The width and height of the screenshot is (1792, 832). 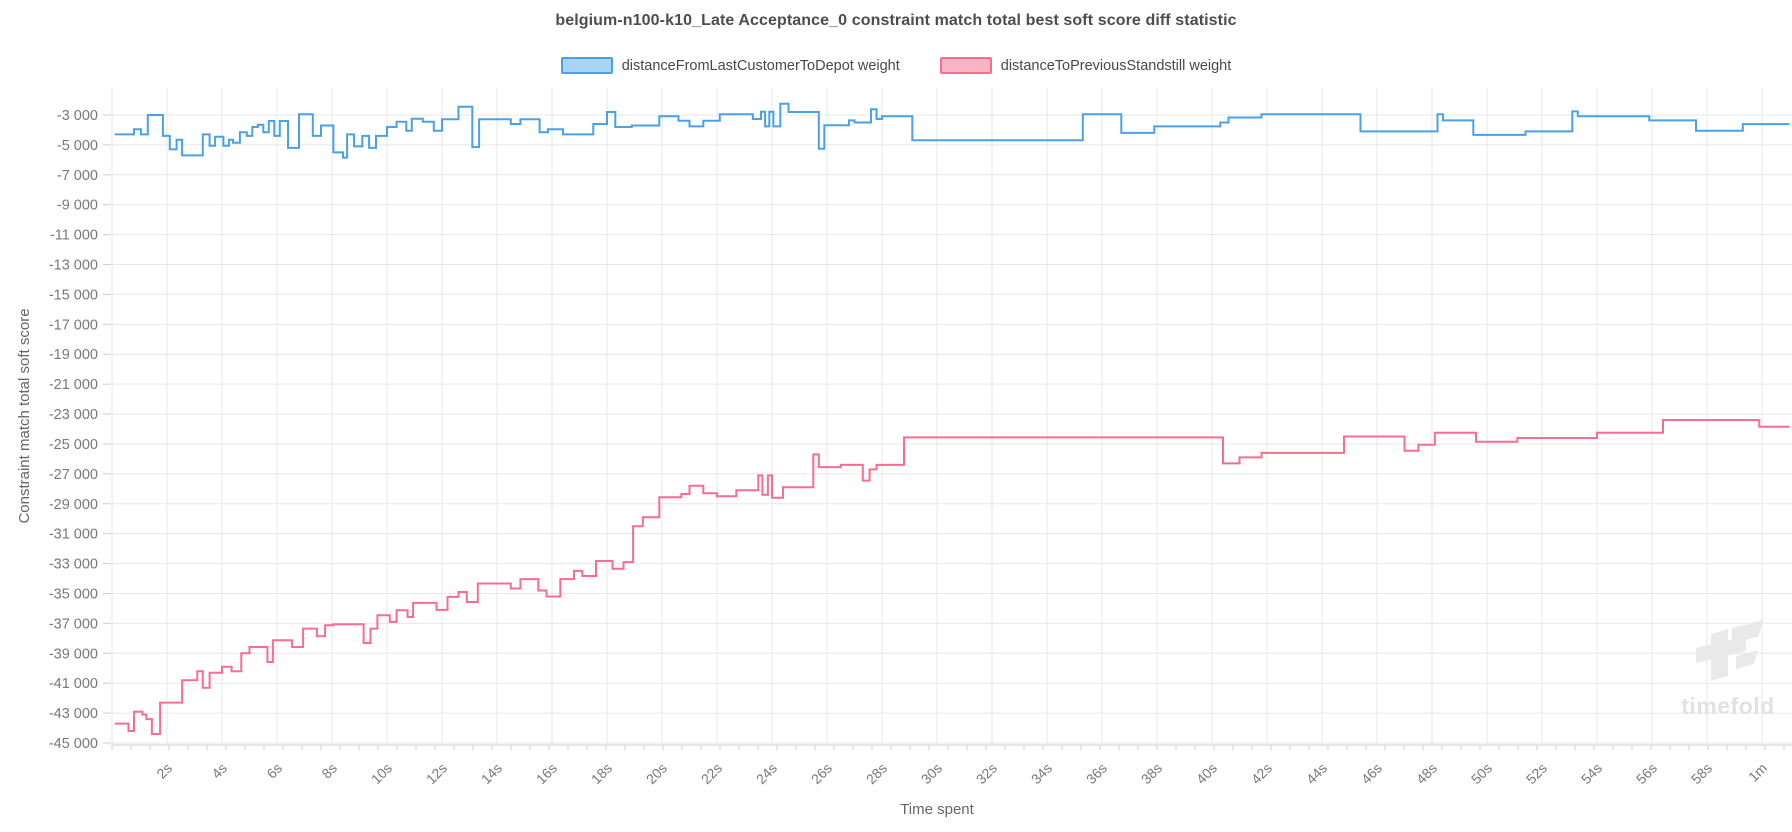 What do you see at coordinates (821, 773) in the screenshot?
I see `x-tick-label: 26s` at bounding box center [821, 773].